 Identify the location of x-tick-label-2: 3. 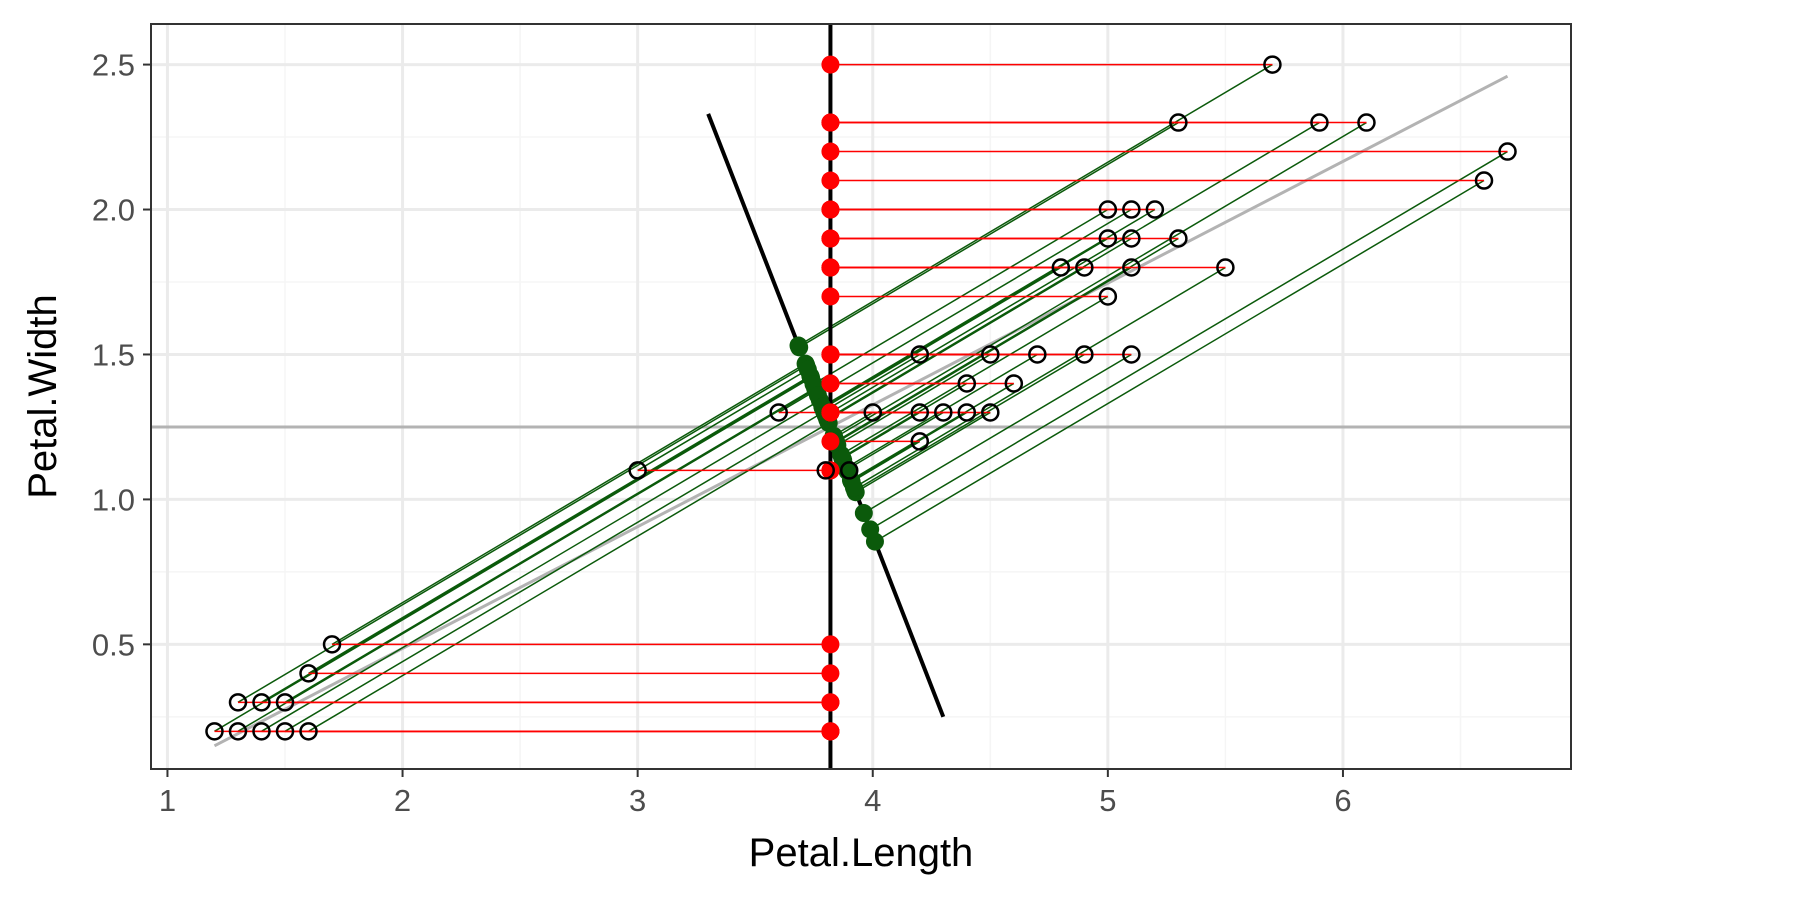
(637, 800).